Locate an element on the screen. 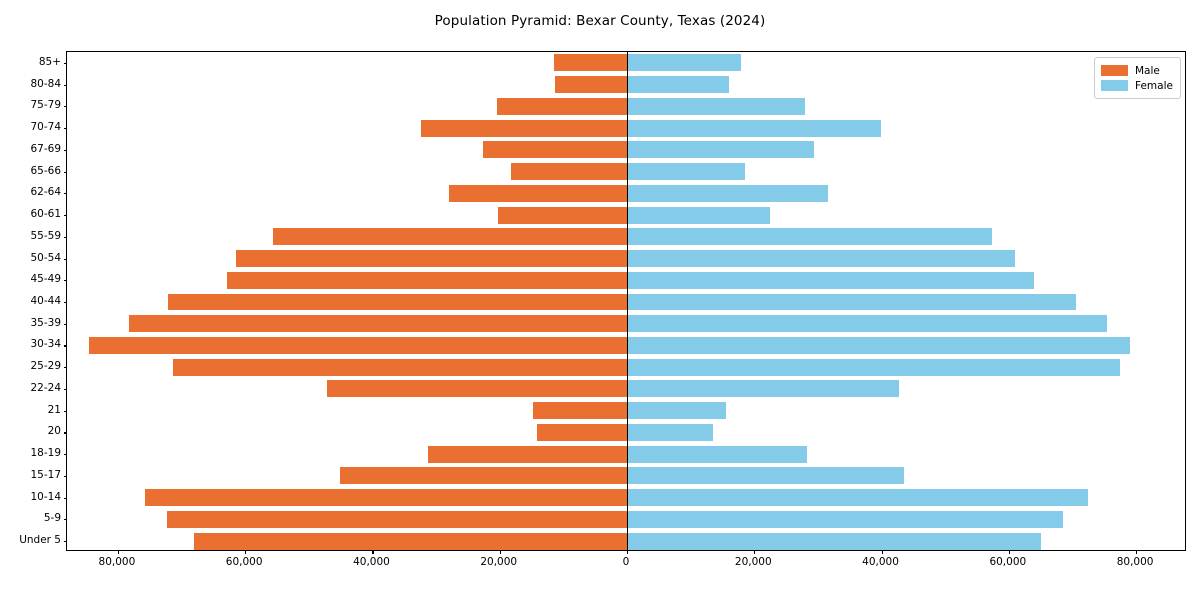 The image size is (1200, 600). zero-axis-line is located at coordinates (628, 301).